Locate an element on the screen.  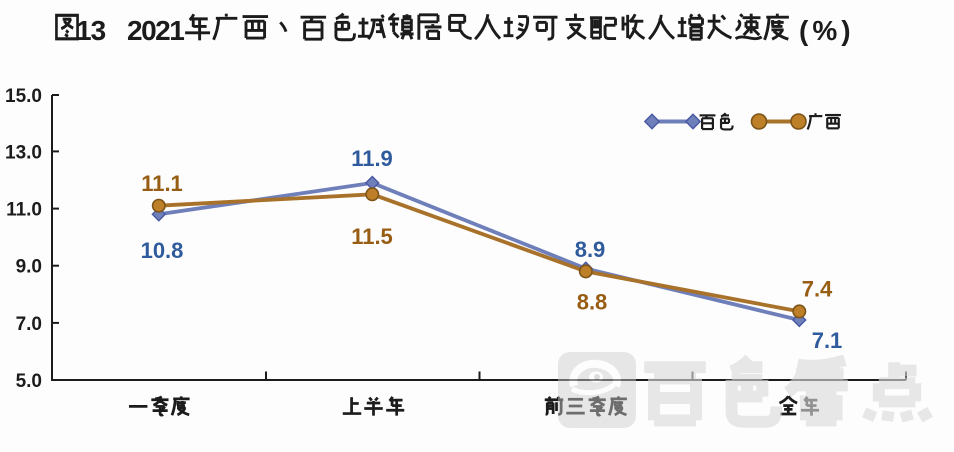
svg-text: 8.8 is located at coordinates (592, 302).